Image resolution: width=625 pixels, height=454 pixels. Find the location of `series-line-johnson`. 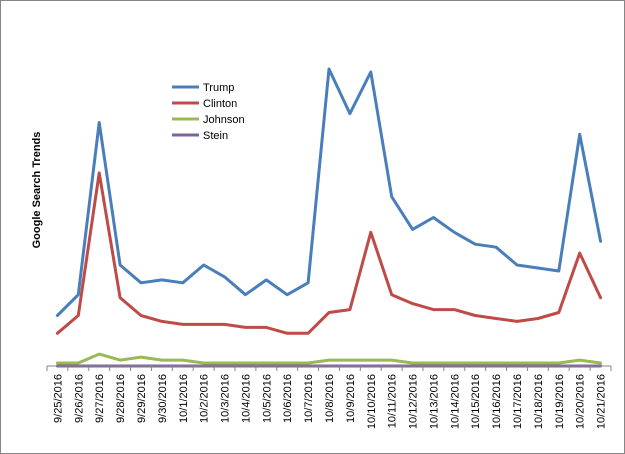

series-line-johnson is located at coordinates (329, 358).